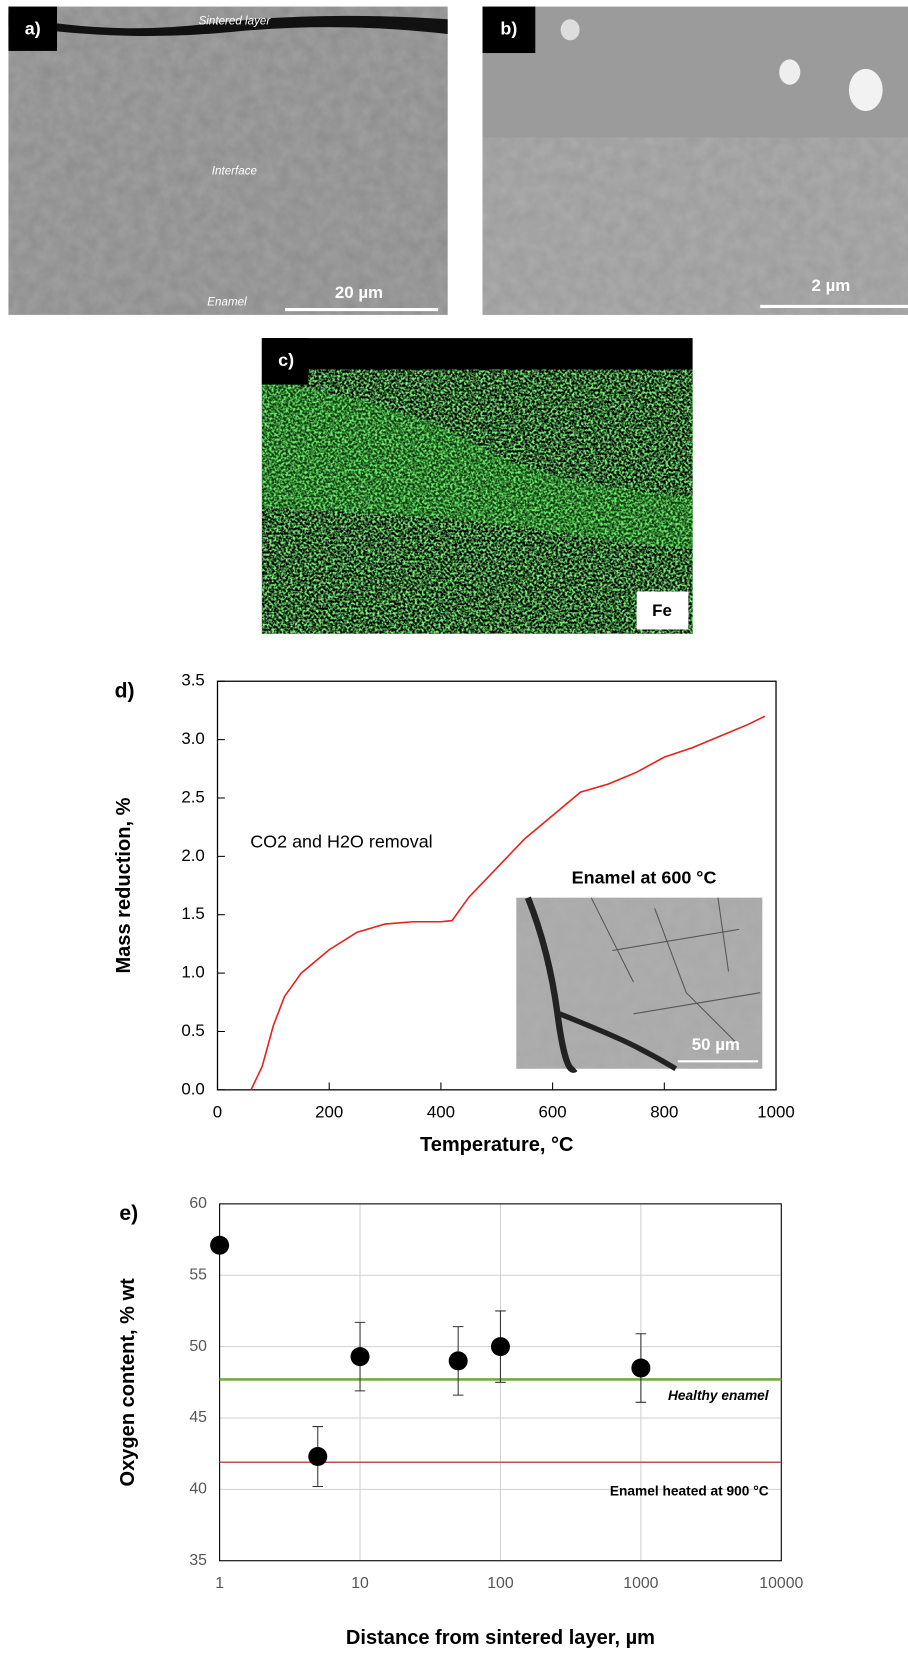 Image resolution: width=908 pixels, height=1656 pixels. I want to click on panel-label: a), so click(33, 29).